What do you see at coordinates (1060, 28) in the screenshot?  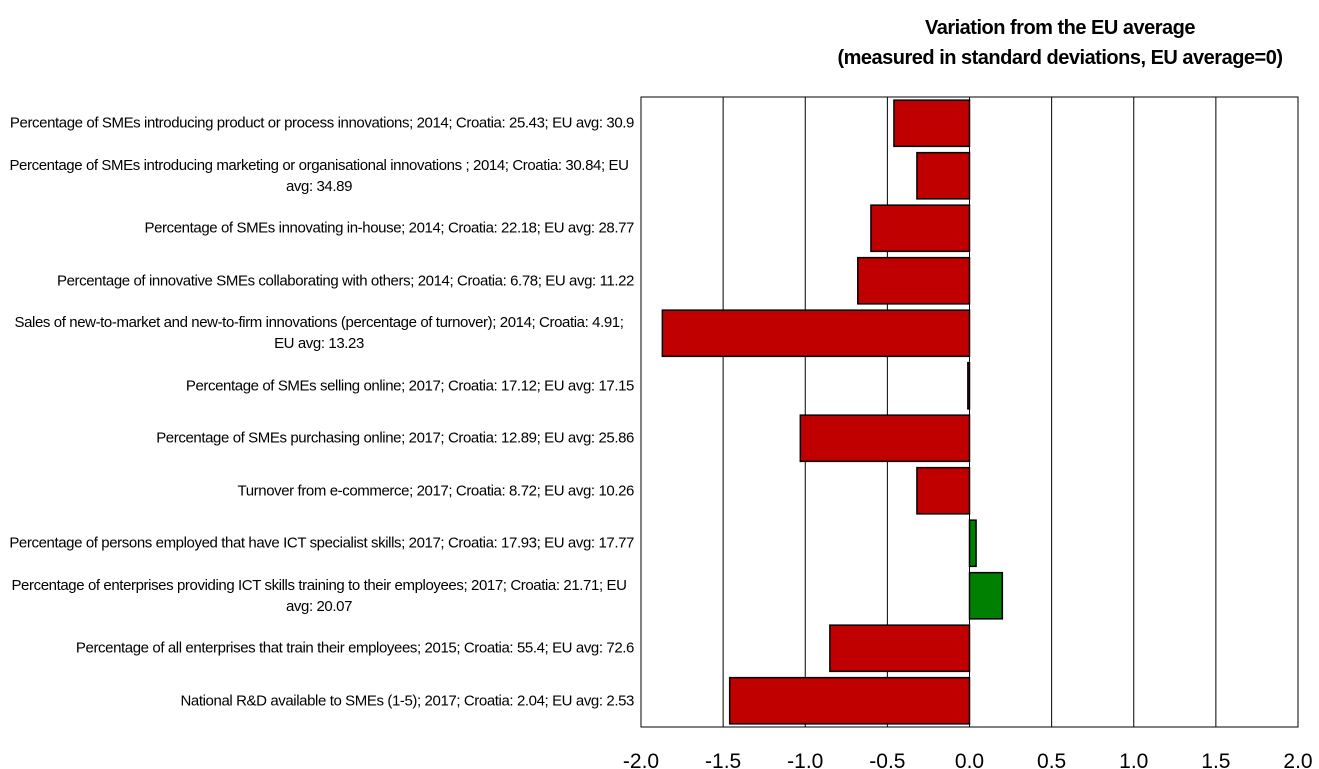 I see `chart-title: Variation from the EU average` at bounding box center [1060, 28].